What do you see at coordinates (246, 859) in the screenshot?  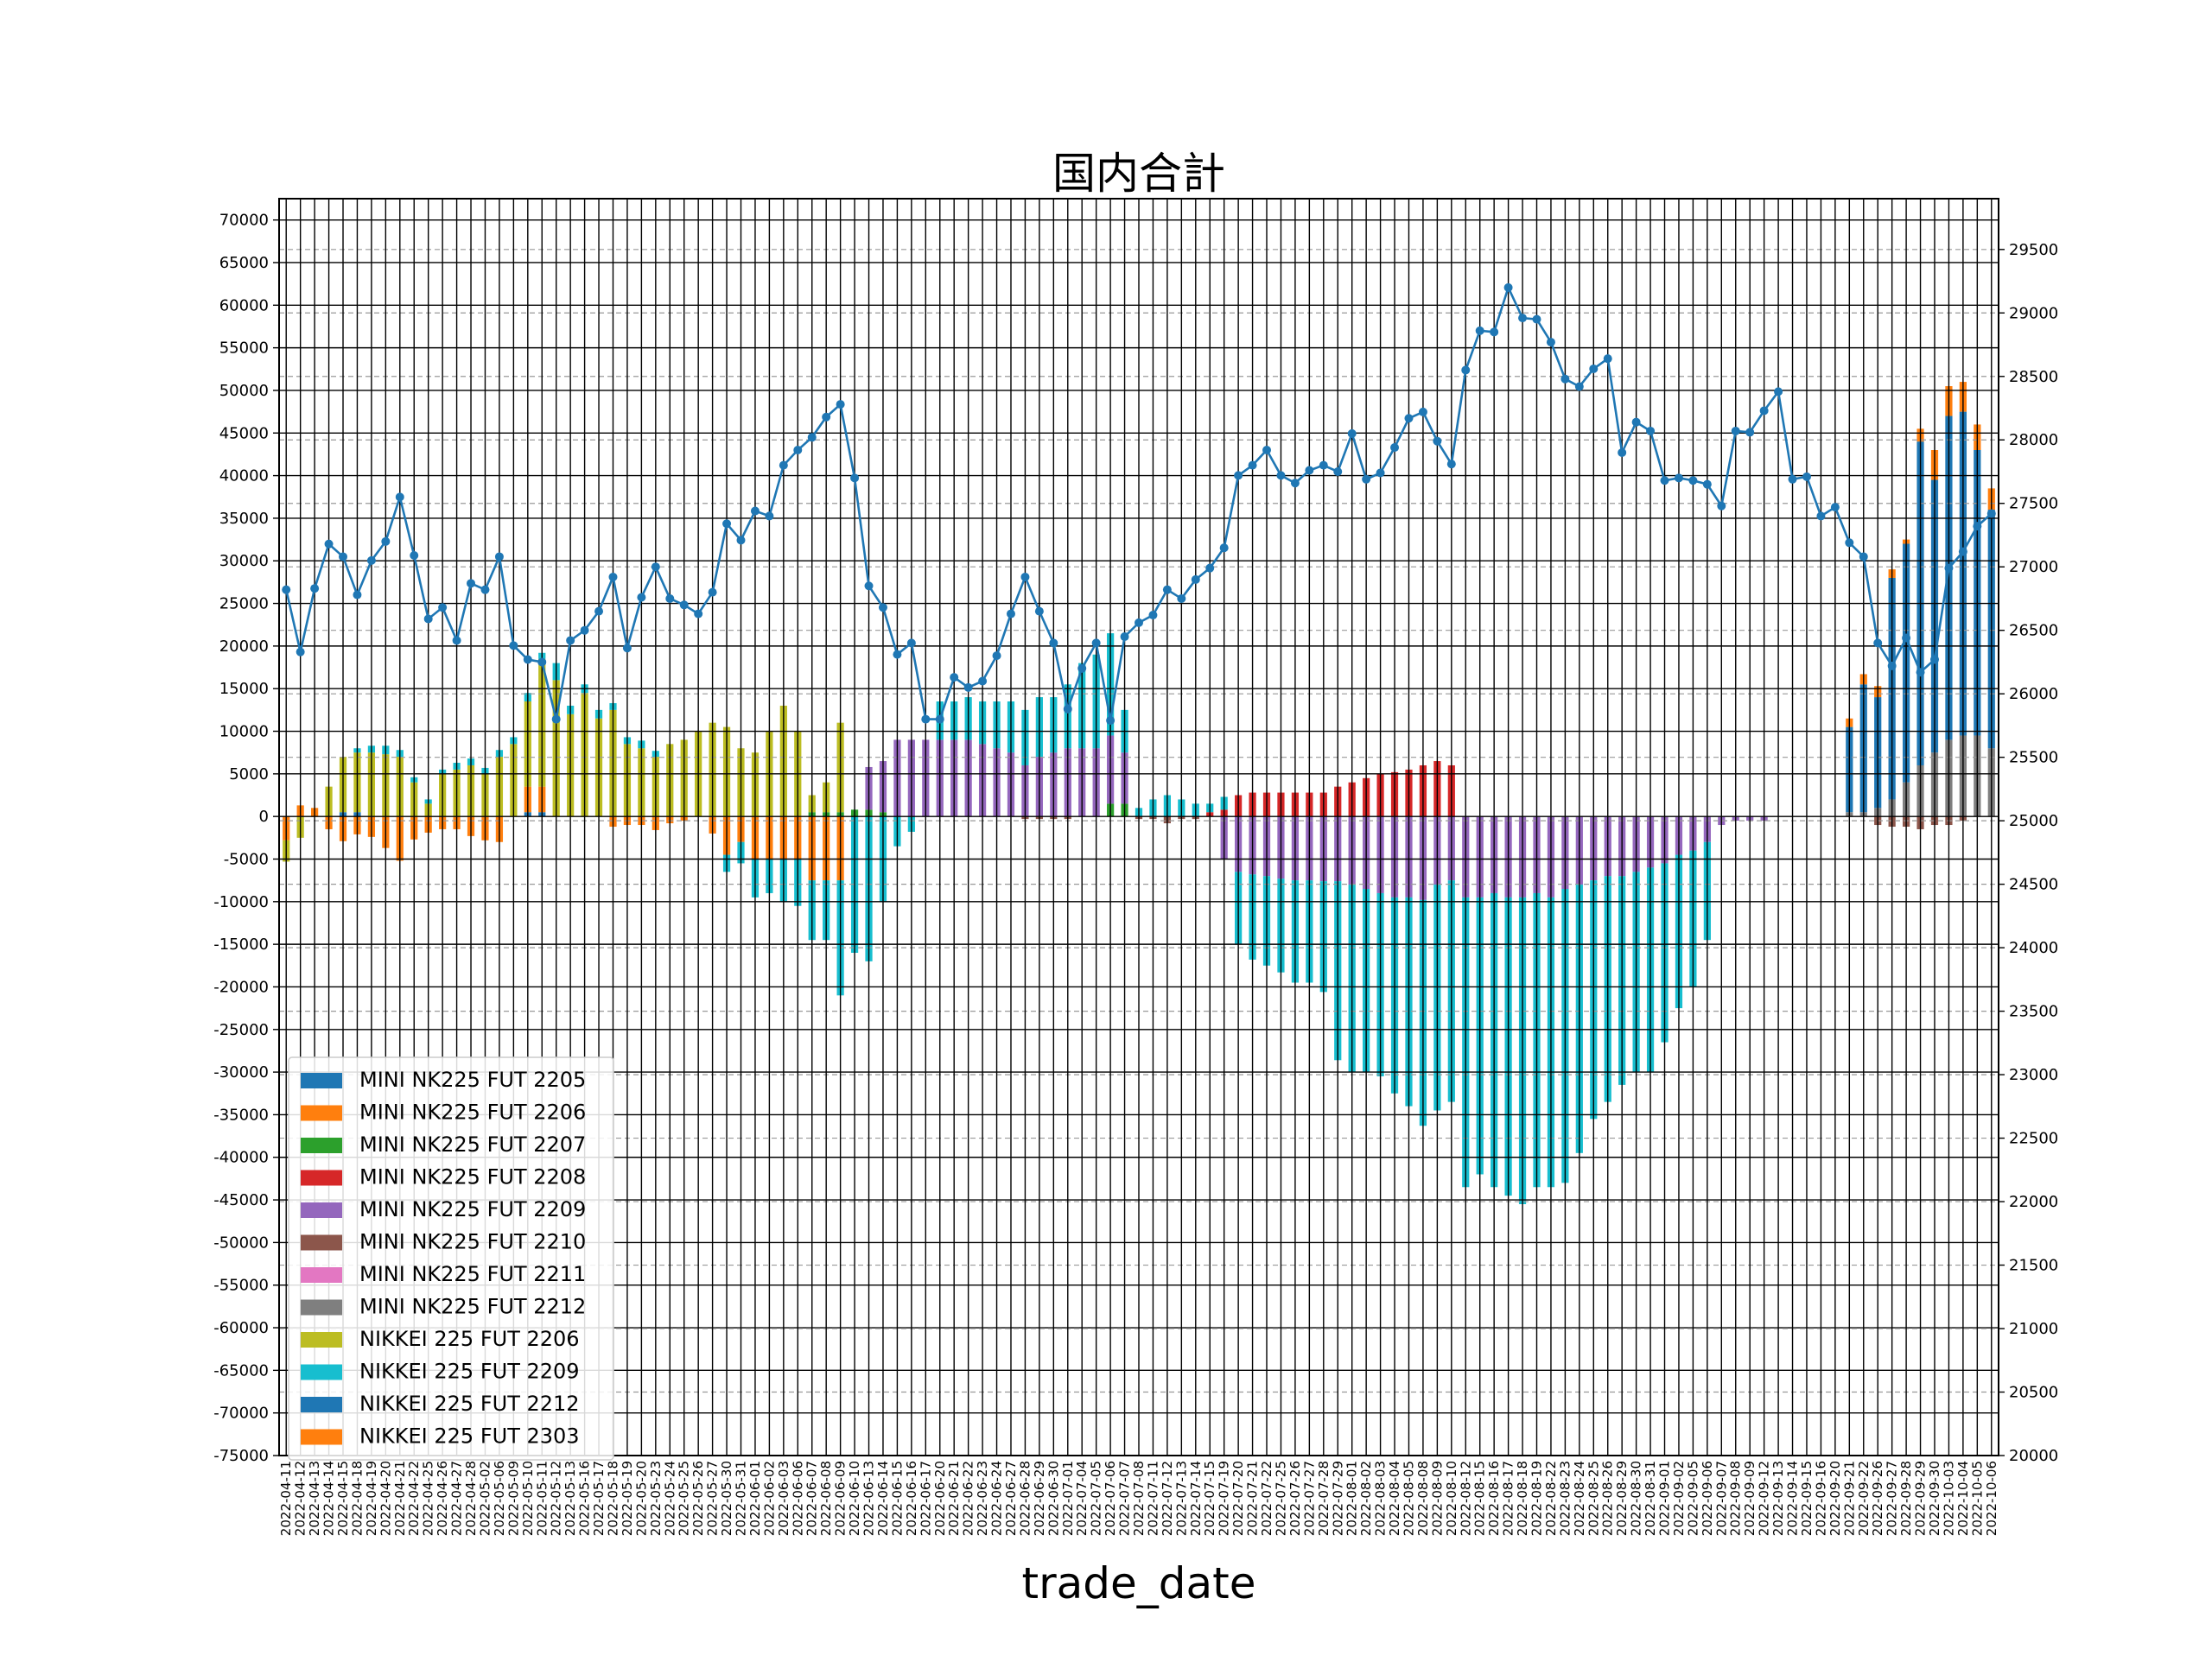 I see `y-tick-label-15: -5000` at bounding box center [246, 859].